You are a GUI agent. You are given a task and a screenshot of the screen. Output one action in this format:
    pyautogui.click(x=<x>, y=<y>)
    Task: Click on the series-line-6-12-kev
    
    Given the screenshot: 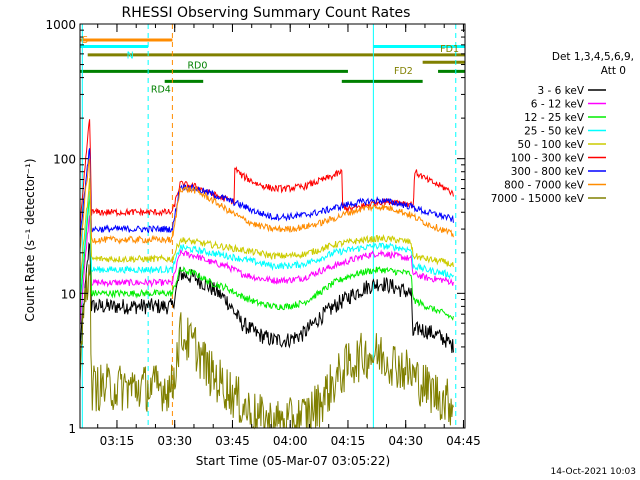 What is the action you would take?
    pyautogui.click(x=266, y=271)
    